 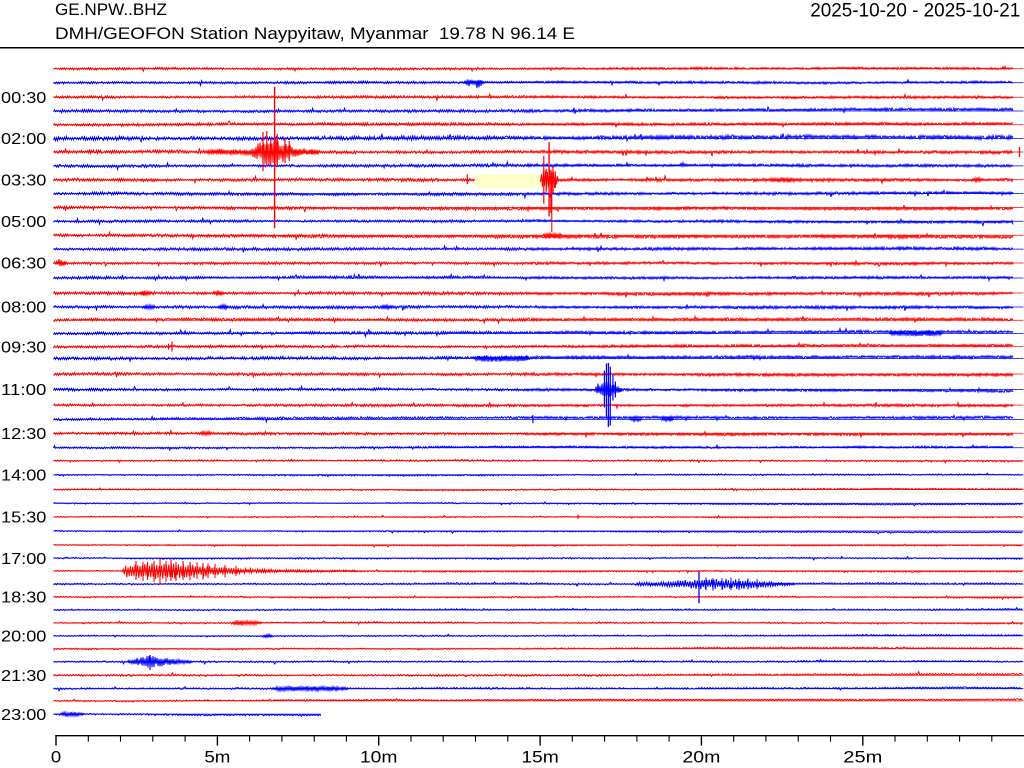 I want to click on svg-text: 08:00, so click(x=24, y=308).